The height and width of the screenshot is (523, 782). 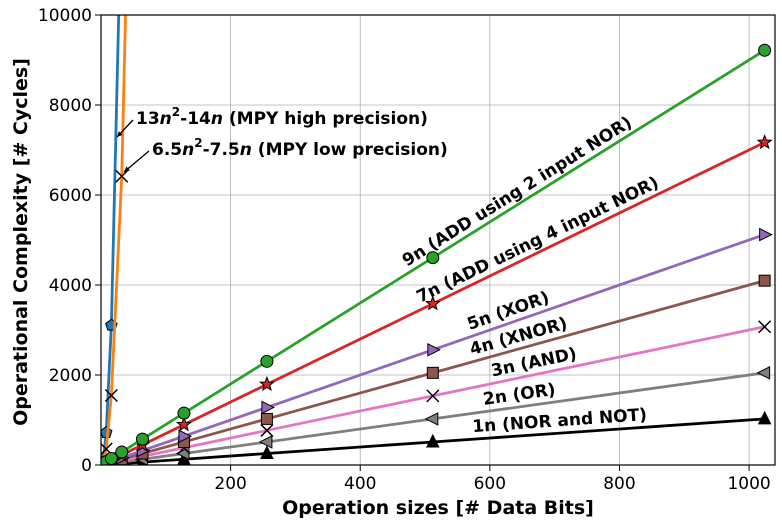 I want to click on mpy-label: 6.5n2-7.5n (MPY low precision), so click(x=300, y=148).